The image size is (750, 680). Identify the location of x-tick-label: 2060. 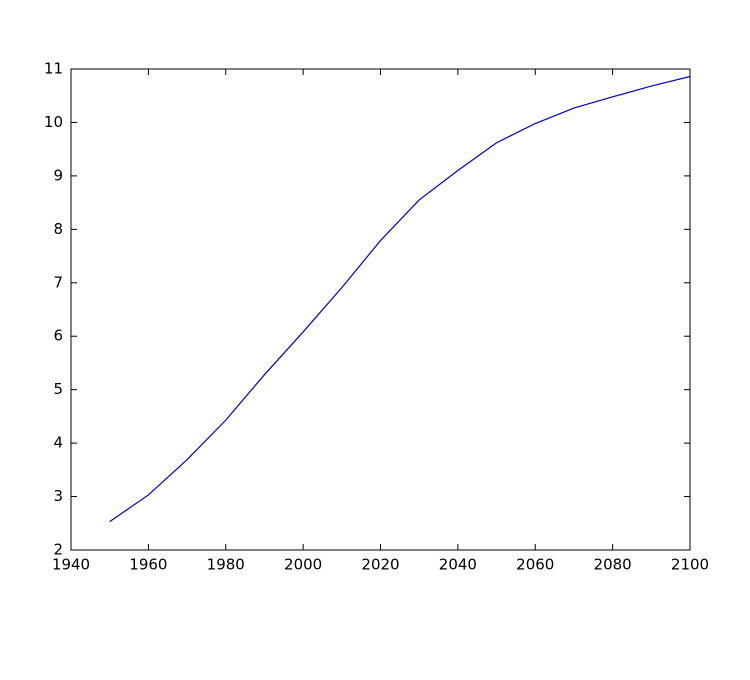
(535, 565).